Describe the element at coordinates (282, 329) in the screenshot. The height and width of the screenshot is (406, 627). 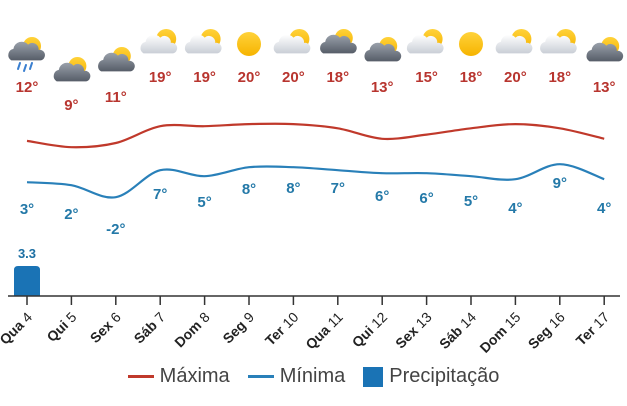
I see `x-axis-day-label: Ter 10` at that location.